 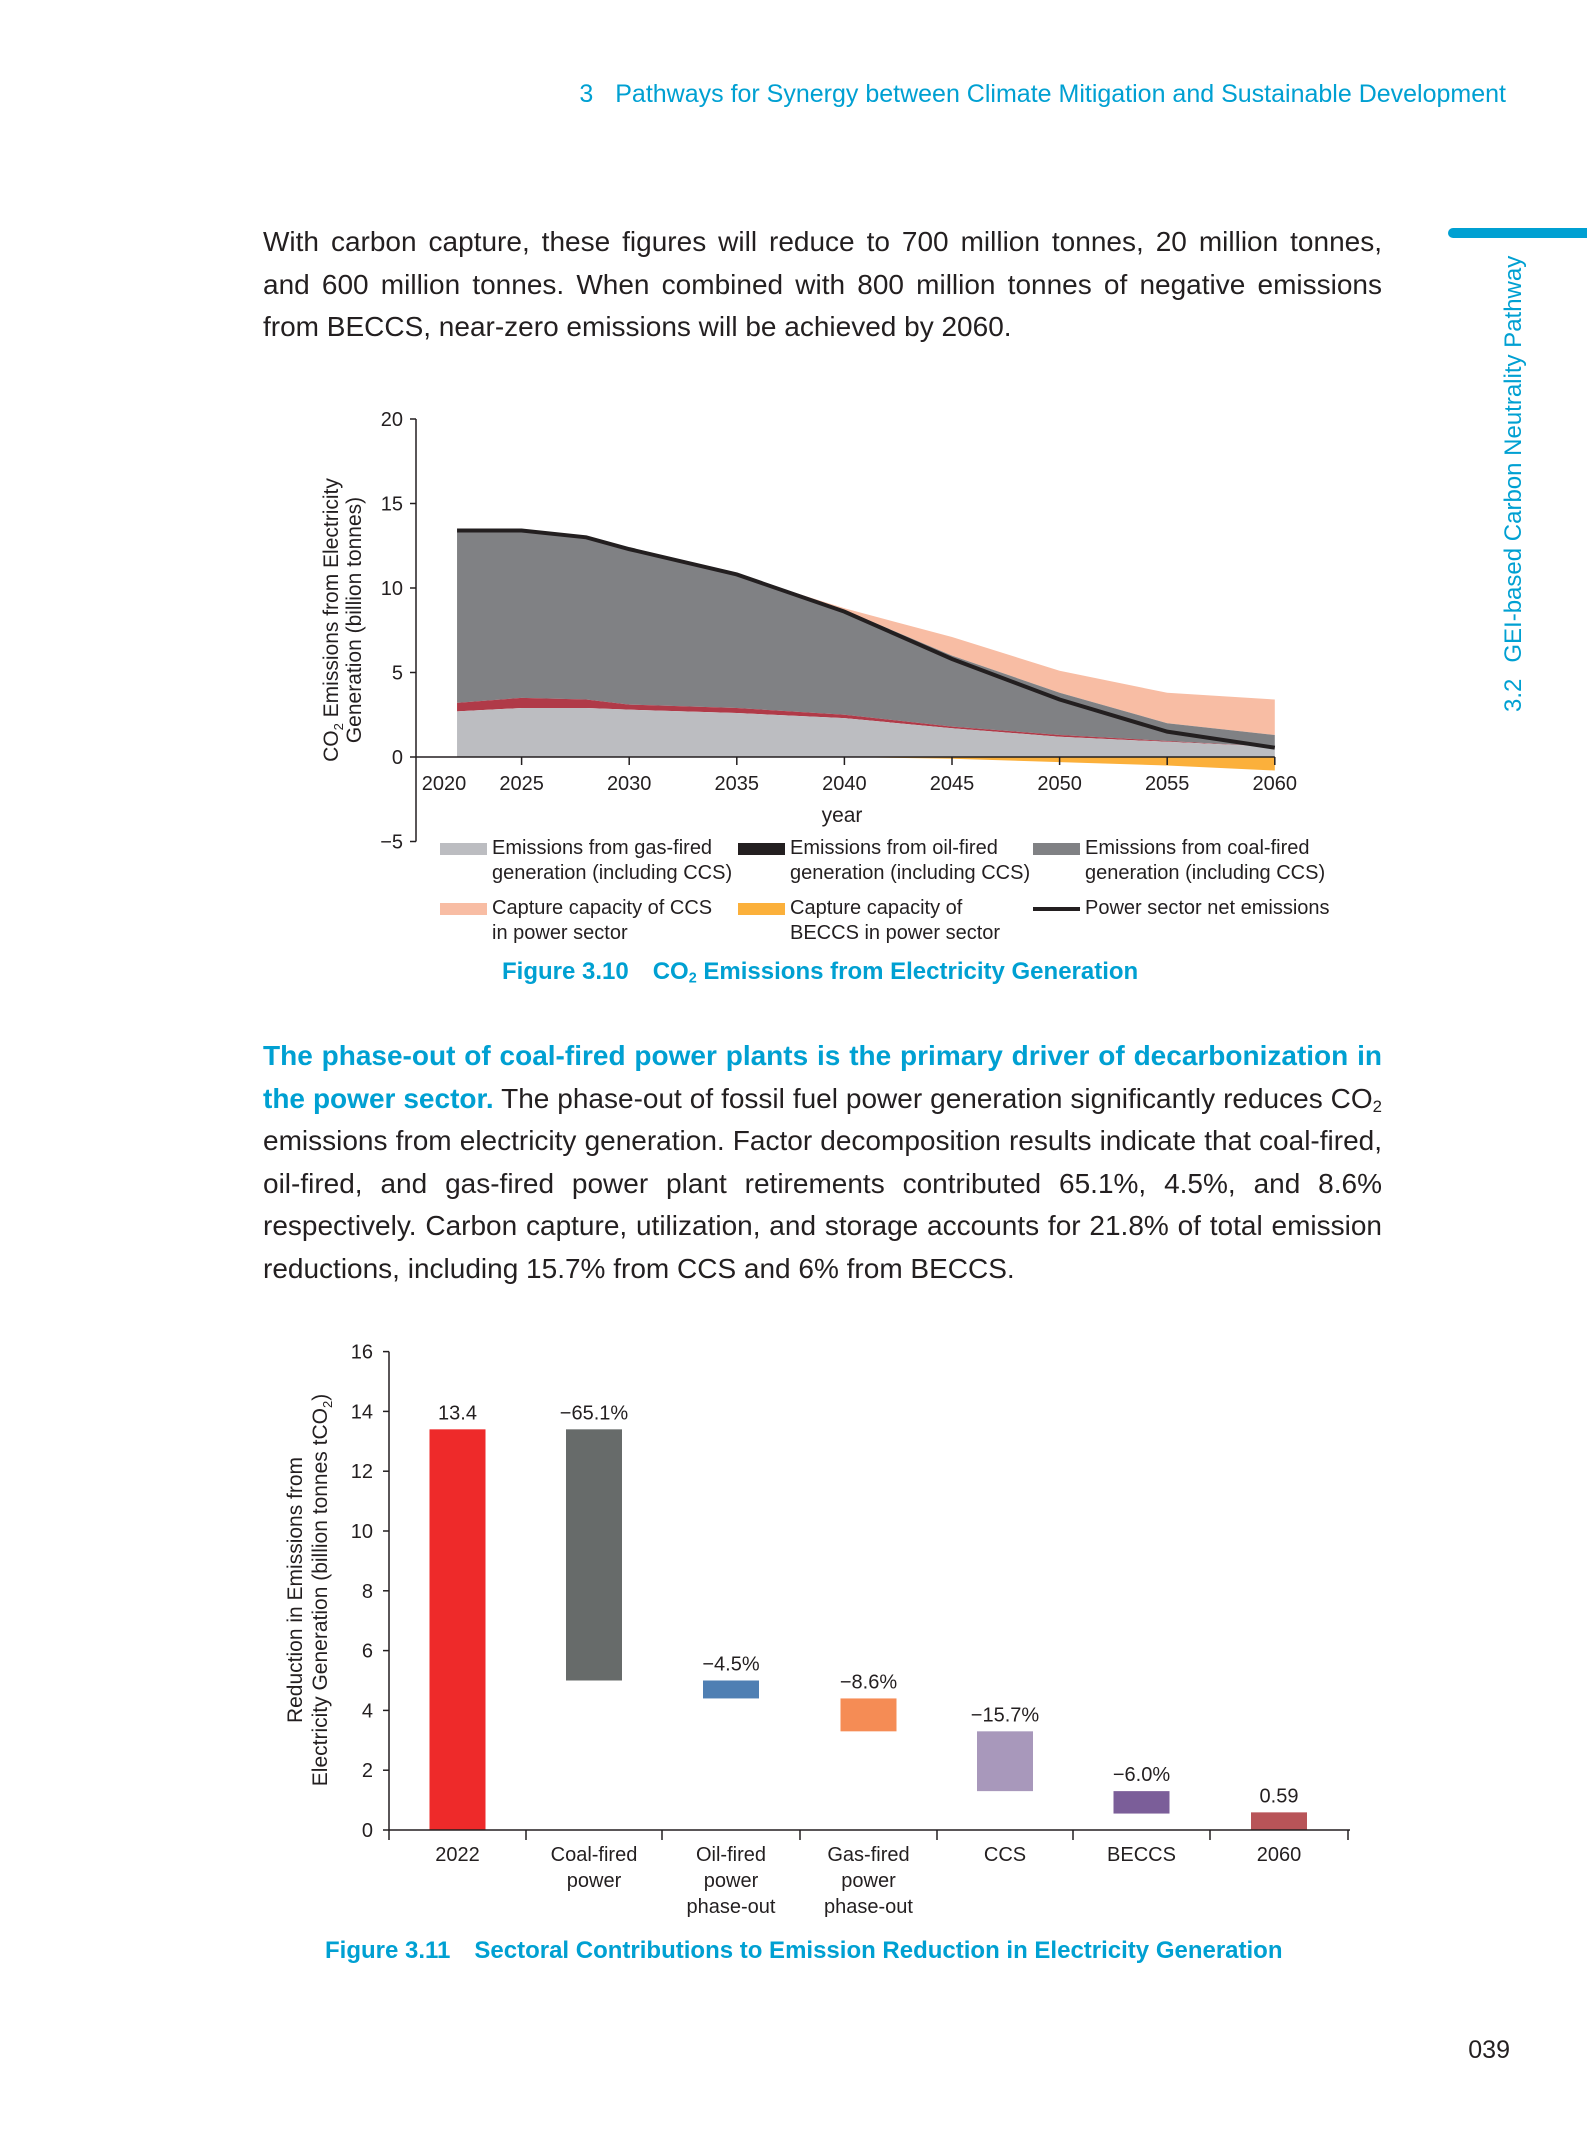 What do you see at coordinates (594, 1855) in the screenshot?
I see `category-label: Coal-fired` at bounding box center [594, 1855].